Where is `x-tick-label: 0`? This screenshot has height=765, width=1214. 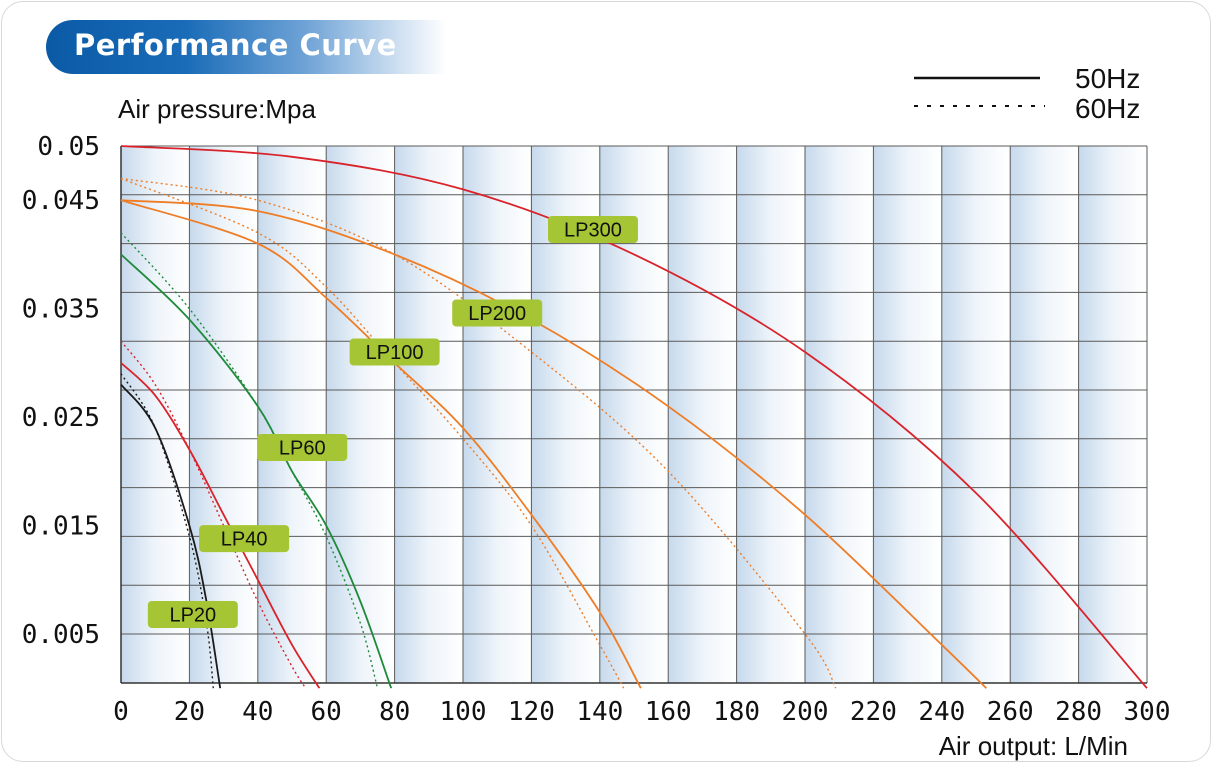 x-tick-label: 0 is located at coordinates (121, 712).